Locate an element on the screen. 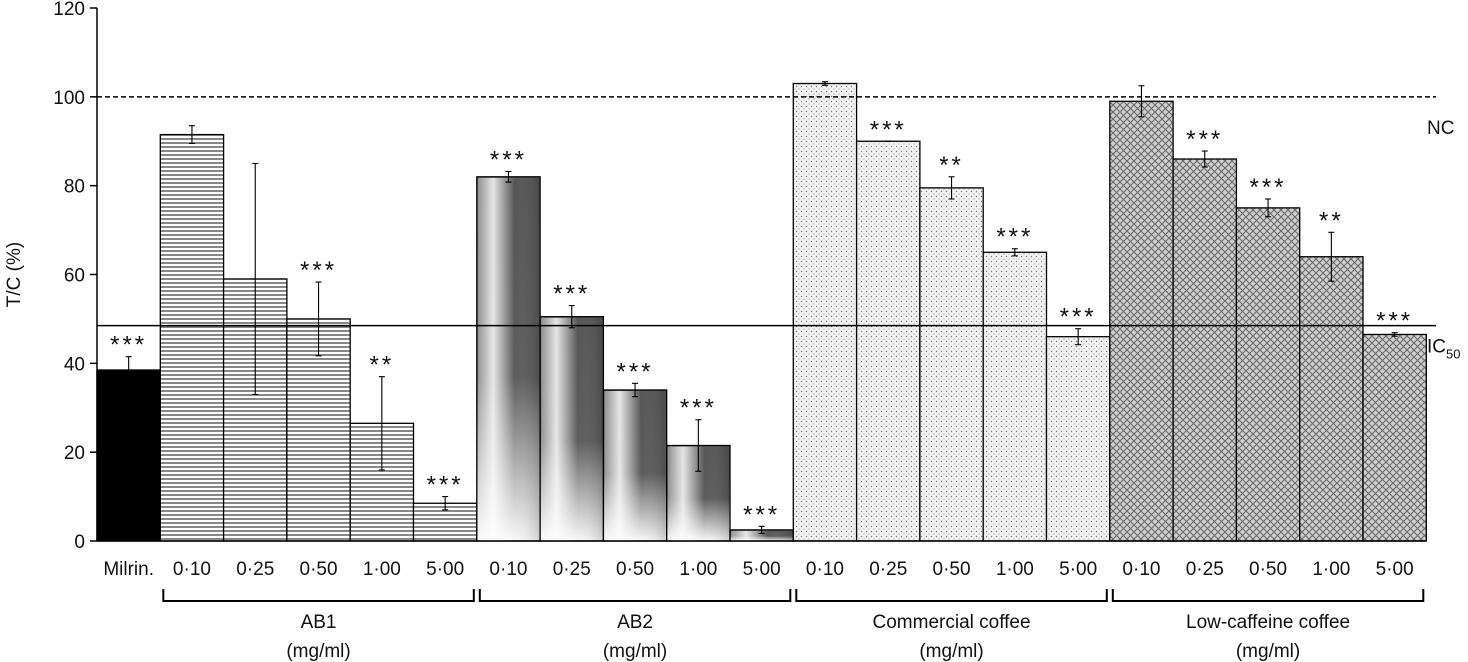 Image resolution: width=1468 pixels, height=662 pixels. group-label: Commercial coffee is located at coordinates (952, 622).